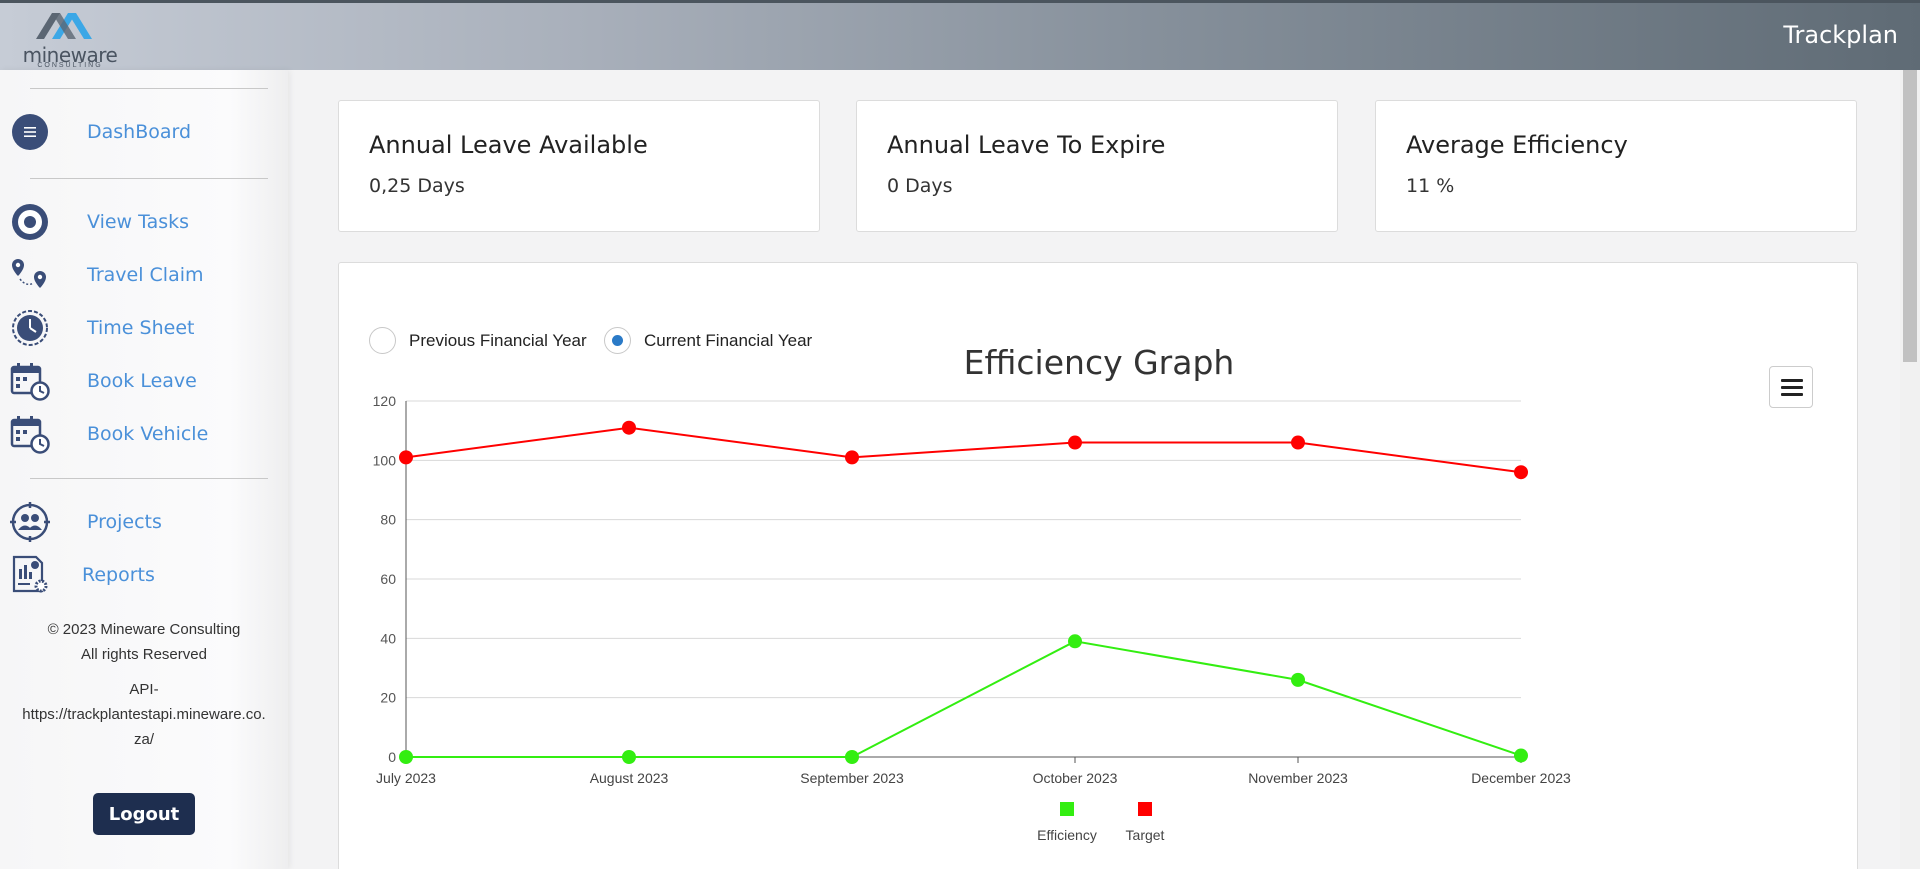 Image resolution: width=1920 pixels, height=869 pixels. I want to click on mountain-logo-icon, so click(64, 26).